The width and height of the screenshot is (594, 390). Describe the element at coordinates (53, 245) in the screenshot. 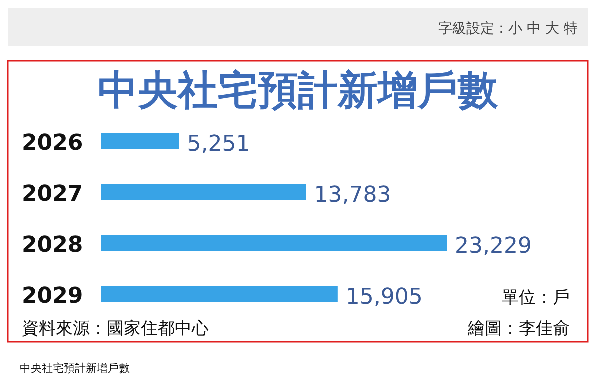

I see `category: 2028` at that location.